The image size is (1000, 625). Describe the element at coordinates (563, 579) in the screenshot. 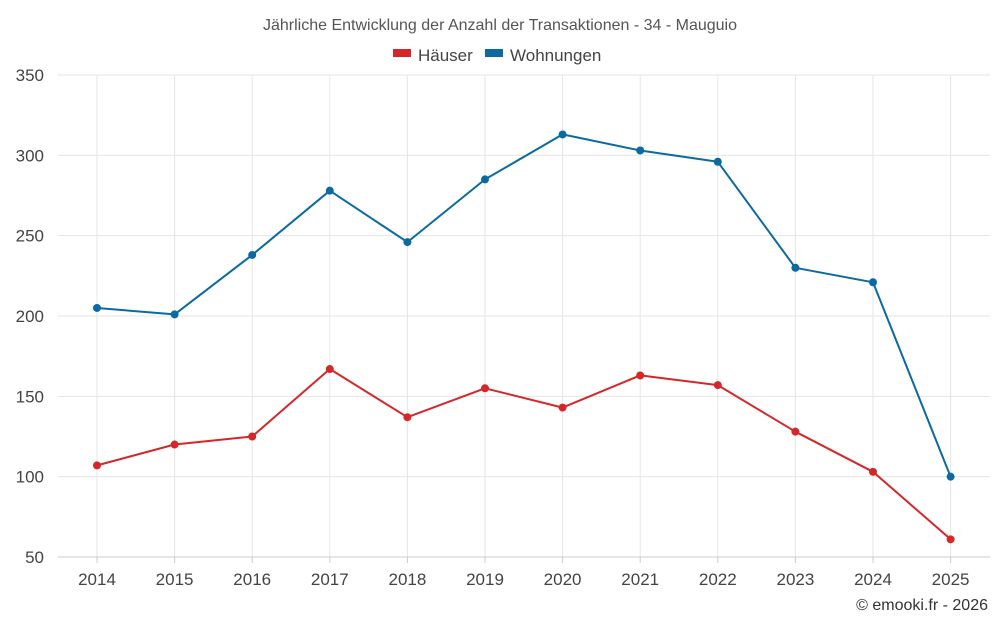

I see `x-tick-label: 2020` at that location.